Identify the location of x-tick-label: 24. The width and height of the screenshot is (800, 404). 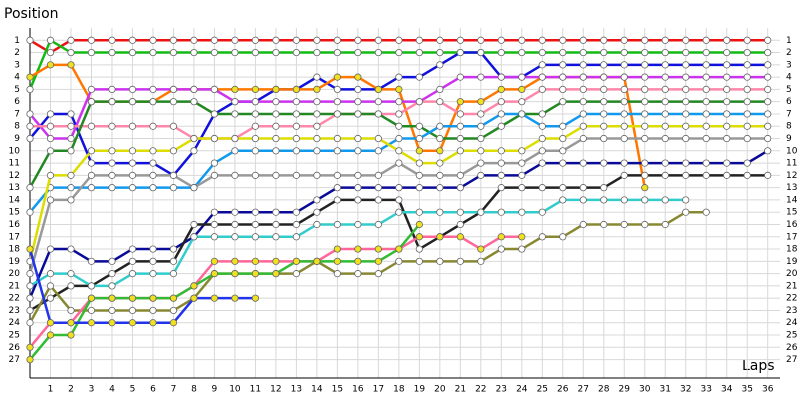
(522, 390).